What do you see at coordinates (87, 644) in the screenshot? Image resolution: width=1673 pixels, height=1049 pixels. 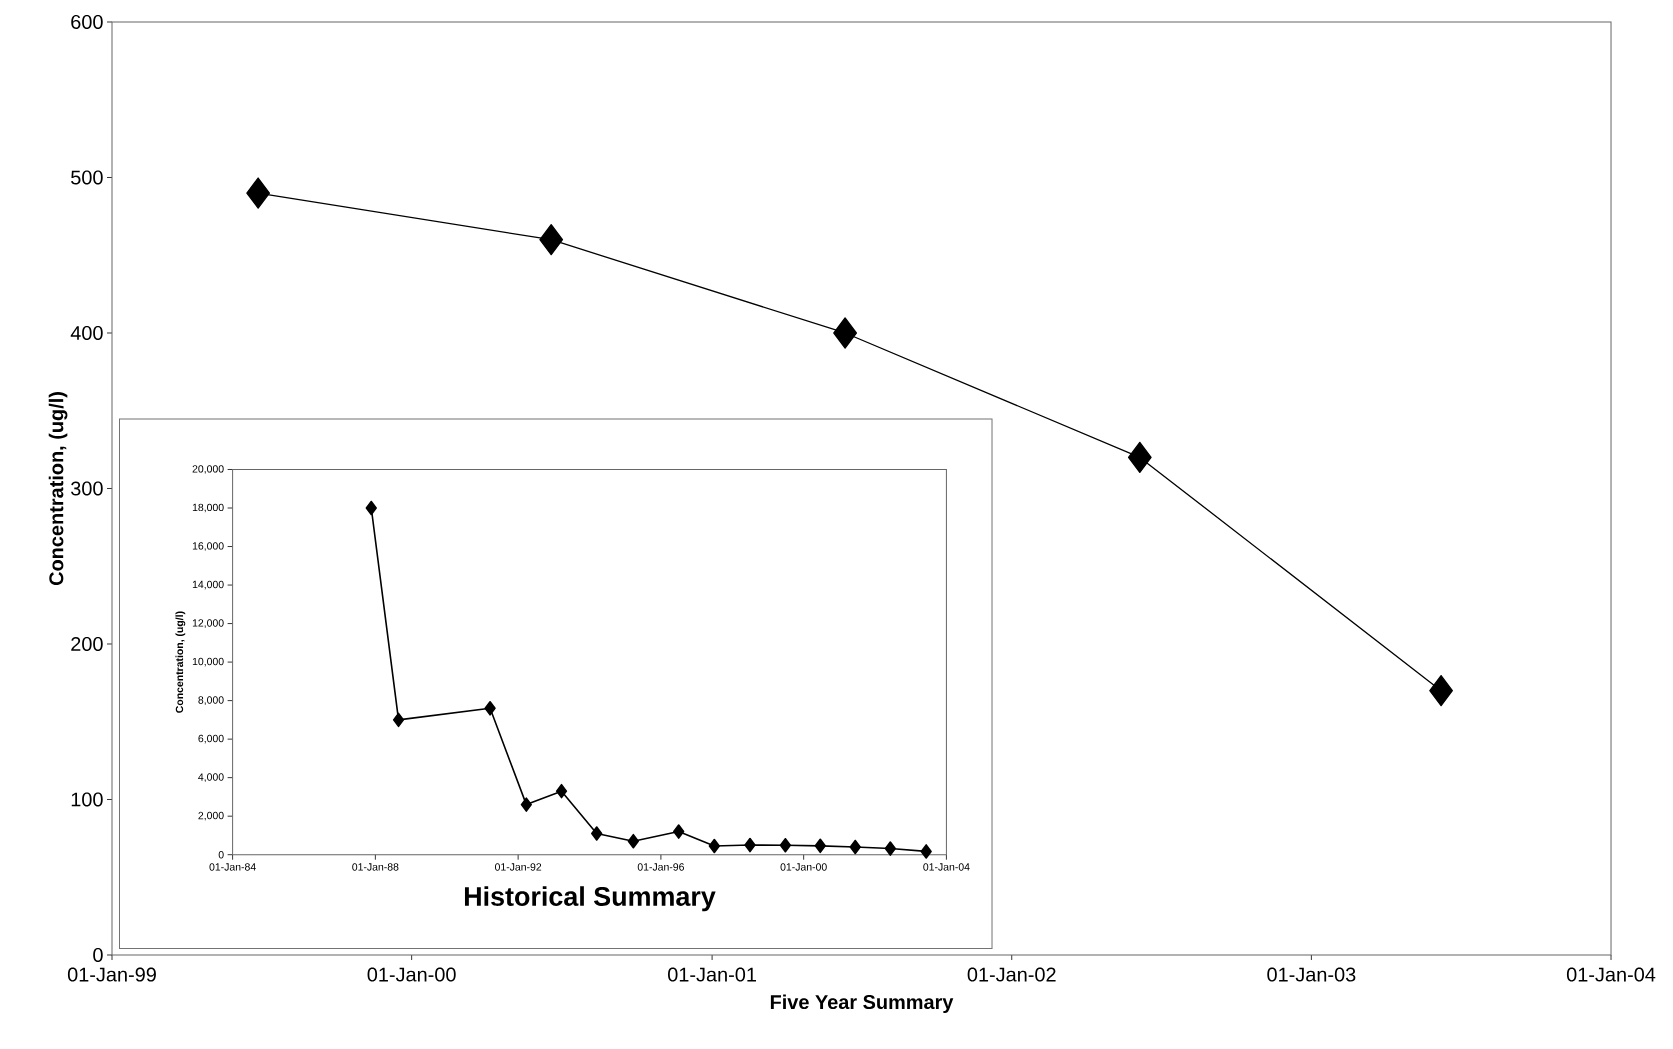 I see `y-tick-label: 200` at bounding box center [87, 644].